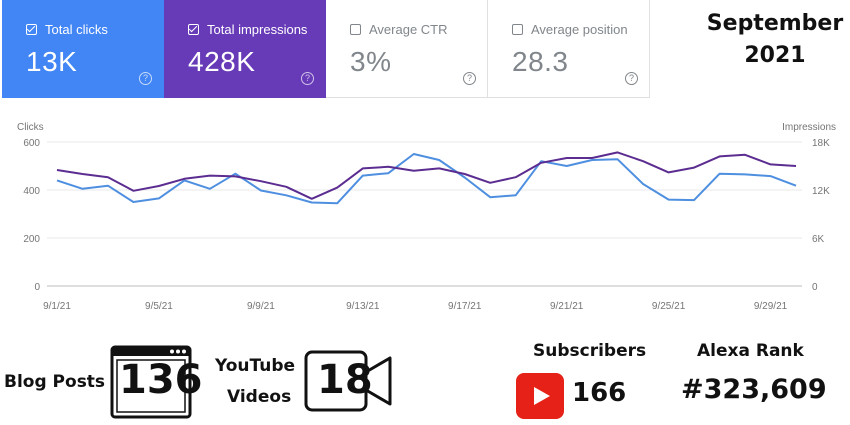 The height and width of the screenshot is (425, 850). I want to click on average-position-toggle: Average position, so click(570, 29).